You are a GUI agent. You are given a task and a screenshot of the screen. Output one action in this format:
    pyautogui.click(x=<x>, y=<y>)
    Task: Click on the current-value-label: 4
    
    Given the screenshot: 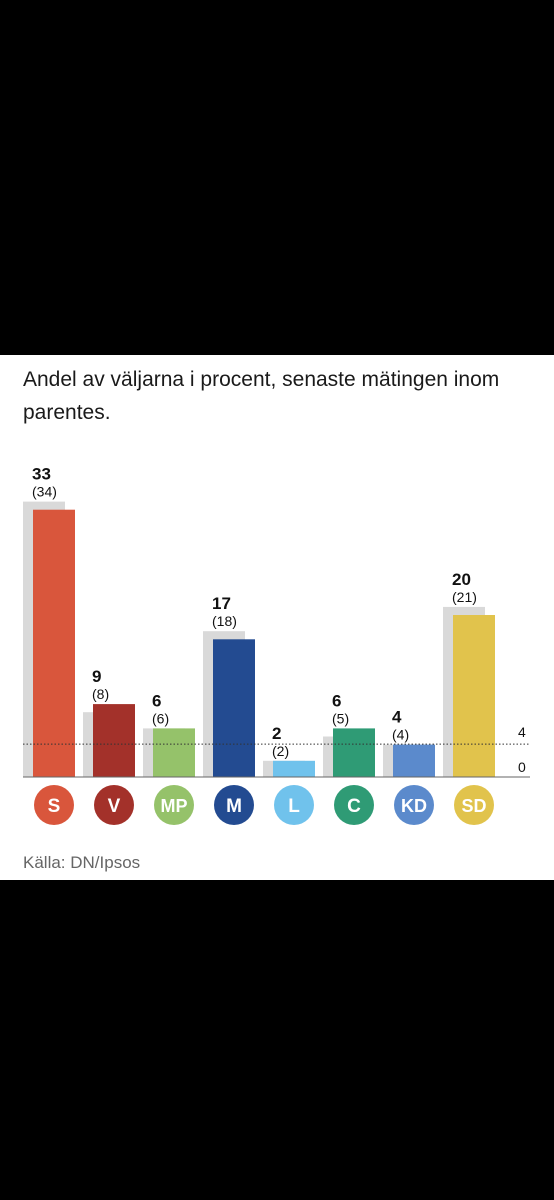 What is the action you would take?
    pyautogui.click(x=397, y=717)
    